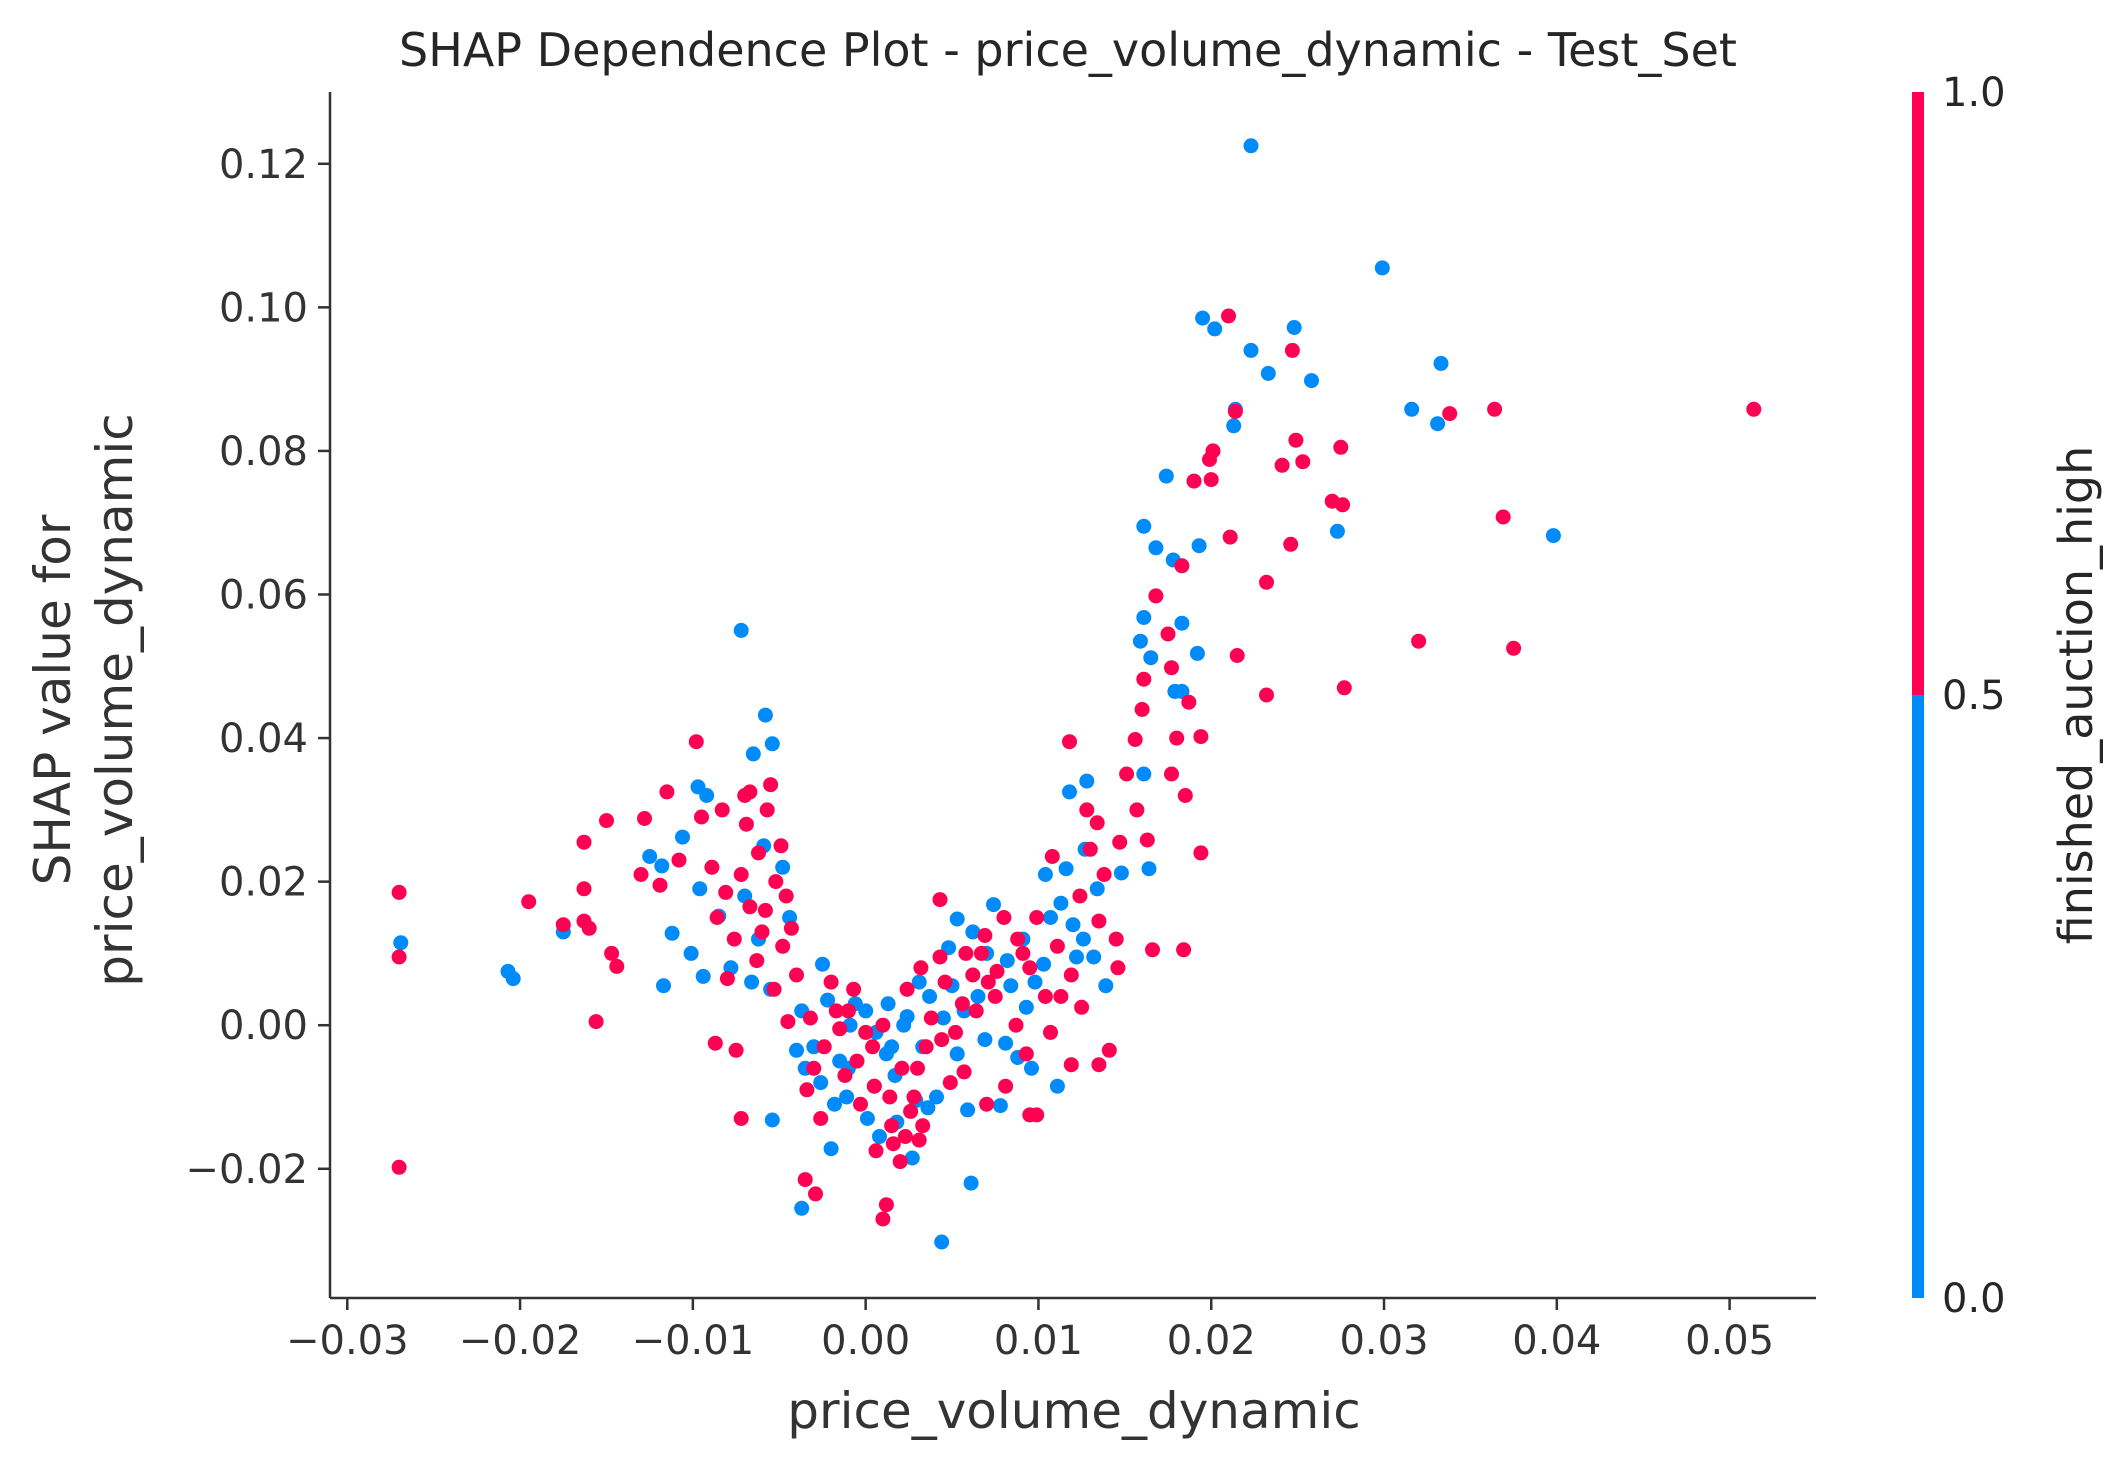 This screenshot has height=1471, width=2111. Describe the element at coordinates (1974, 93) in the screenshot. I see `colorbar-tick-label-2: 1.0` at that location.